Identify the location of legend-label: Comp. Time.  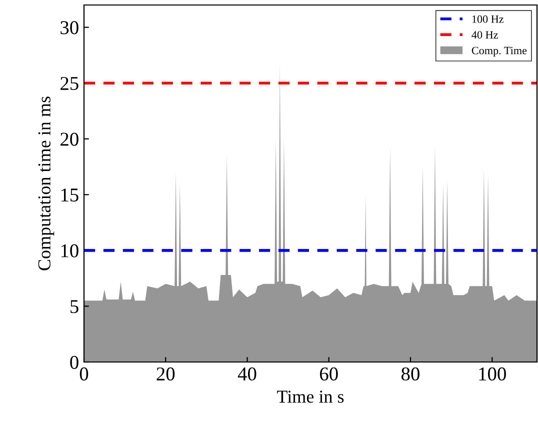
(499, 51).